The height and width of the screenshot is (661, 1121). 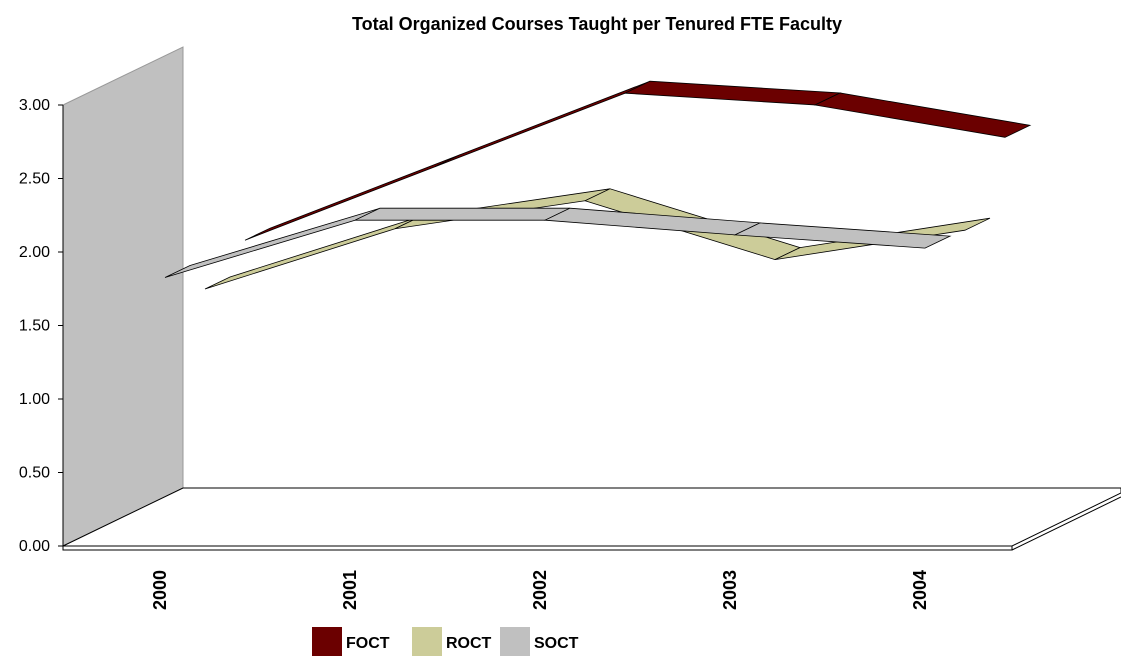 What do you see at coordinates (34, 105) in the screenshot?
I see `y-tick-label: 3.00` at bounding box center [34, 105].